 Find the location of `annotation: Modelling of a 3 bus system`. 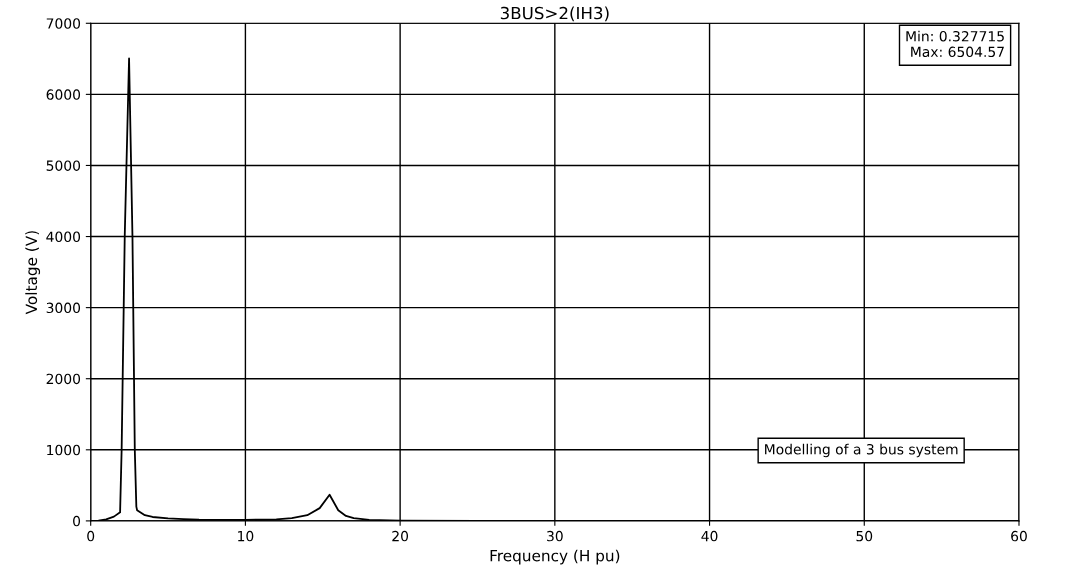

annotation: Modelling of a 3 bus system is located at coordinates (861, 450).